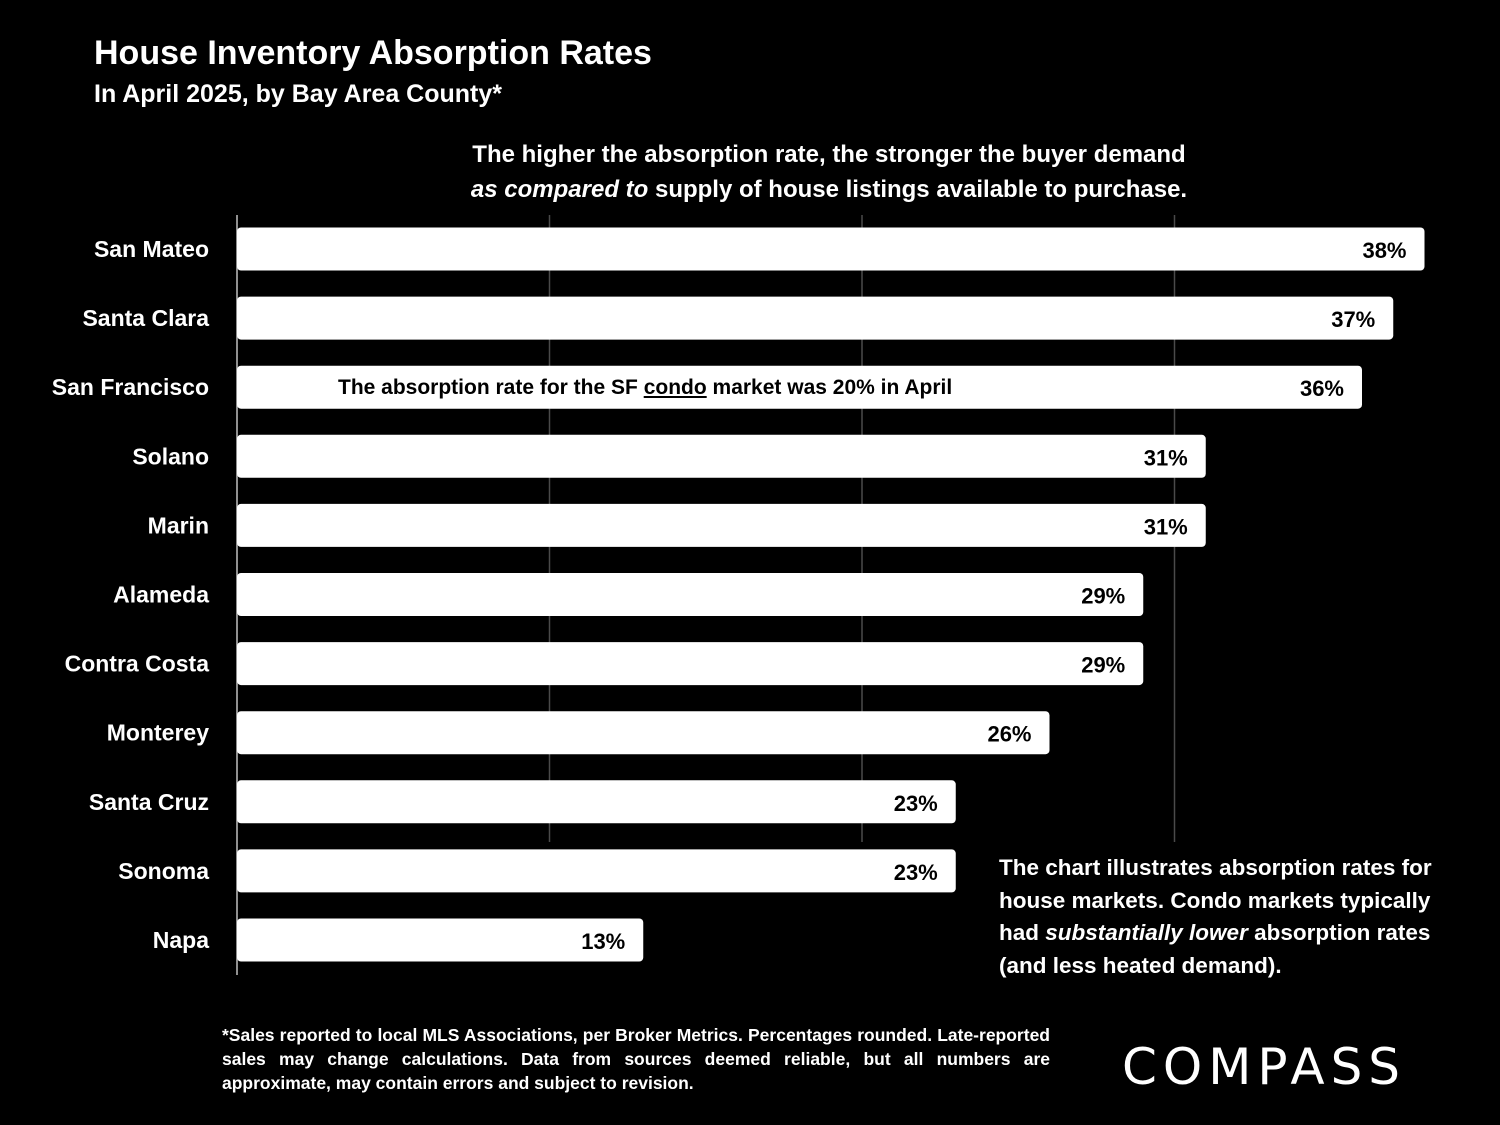  What do you see at coordinates (181, 940) in the screenshot?
I see `category-label: Napa` at bounding box center [181, 940].